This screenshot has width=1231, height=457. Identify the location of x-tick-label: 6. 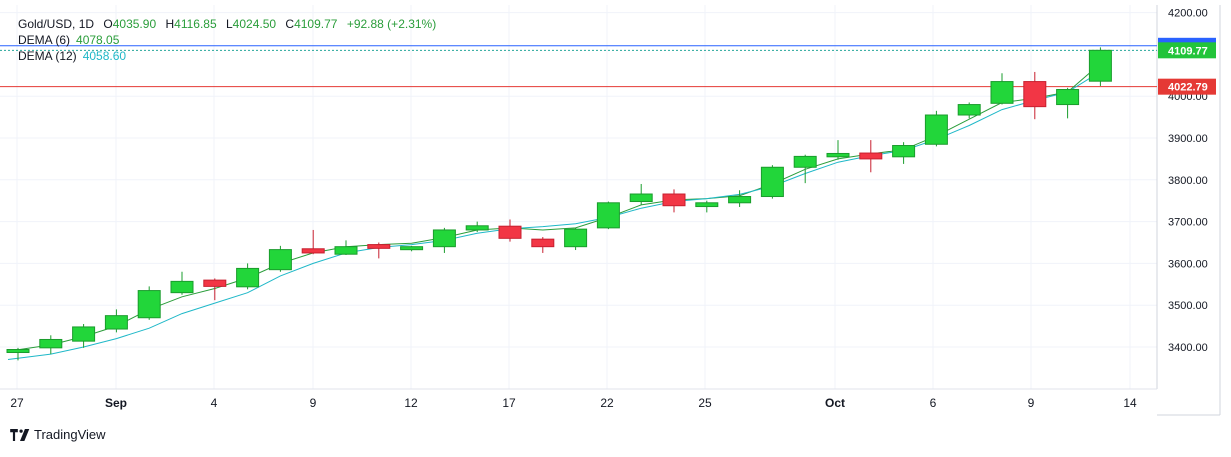
(933, 403).